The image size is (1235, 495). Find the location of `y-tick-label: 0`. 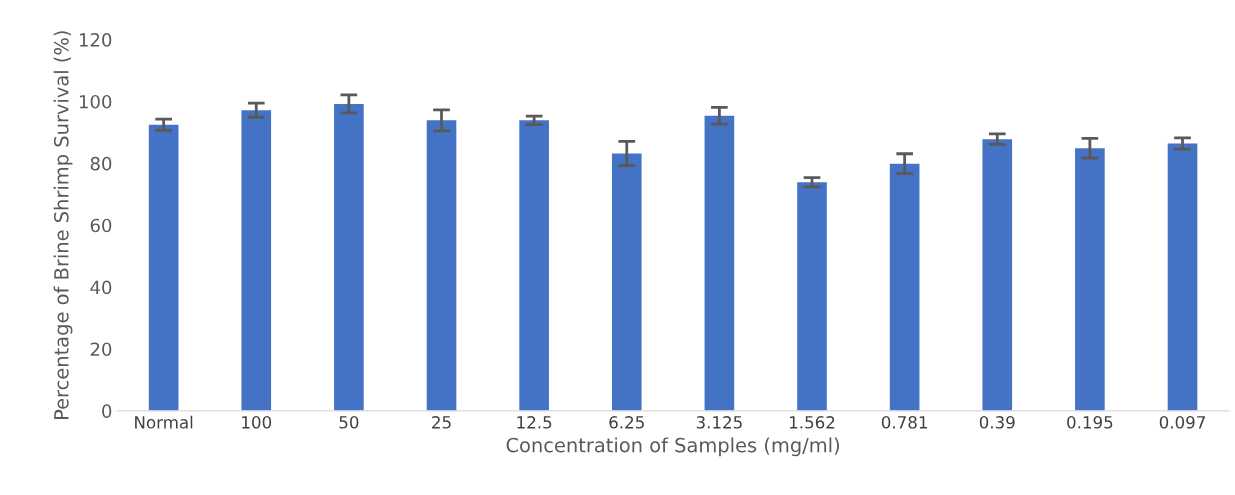

y-tick-label: 0 is located at coordinates (107, 411).